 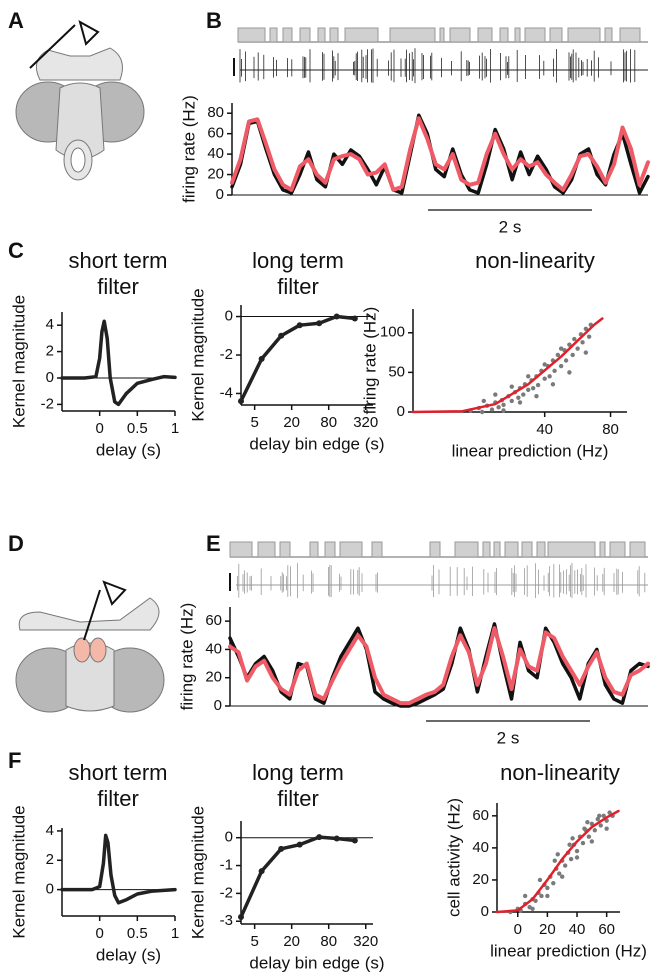 I want to click on x-tick-label: 40, so click(x=577, y=929).